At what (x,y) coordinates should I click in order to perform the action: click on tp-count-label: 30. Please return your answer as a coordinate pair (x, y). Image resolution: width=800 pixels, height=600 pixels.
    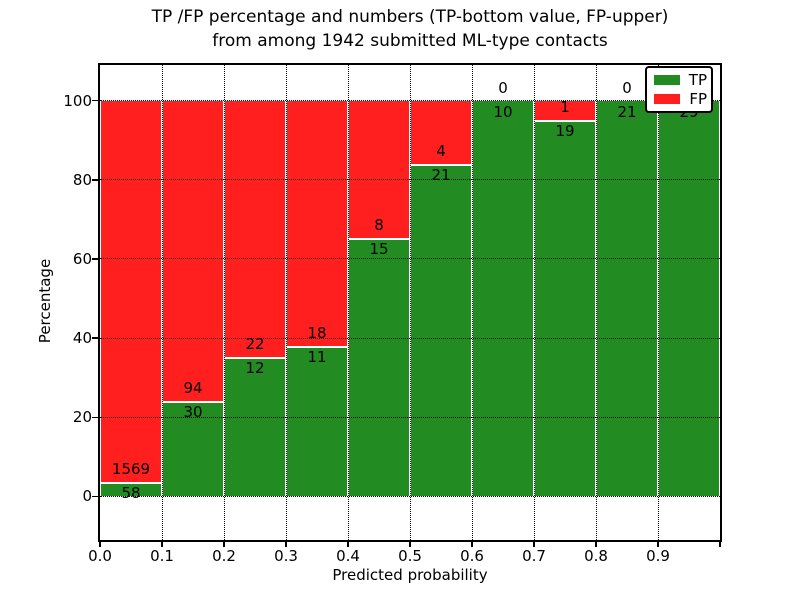
    Looking at the image, I should click on (193, 411).